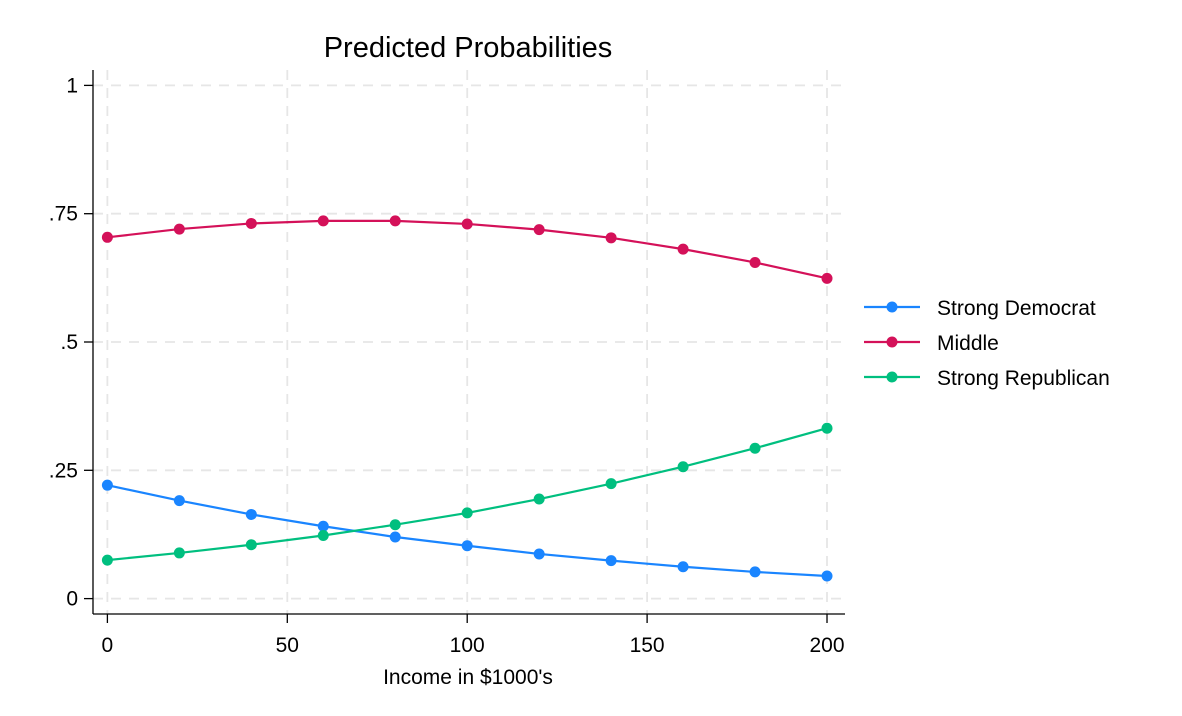 The height and width of the screenshot is (716, 1182). I want to click on legend-label: Middle, so click(968, 343).